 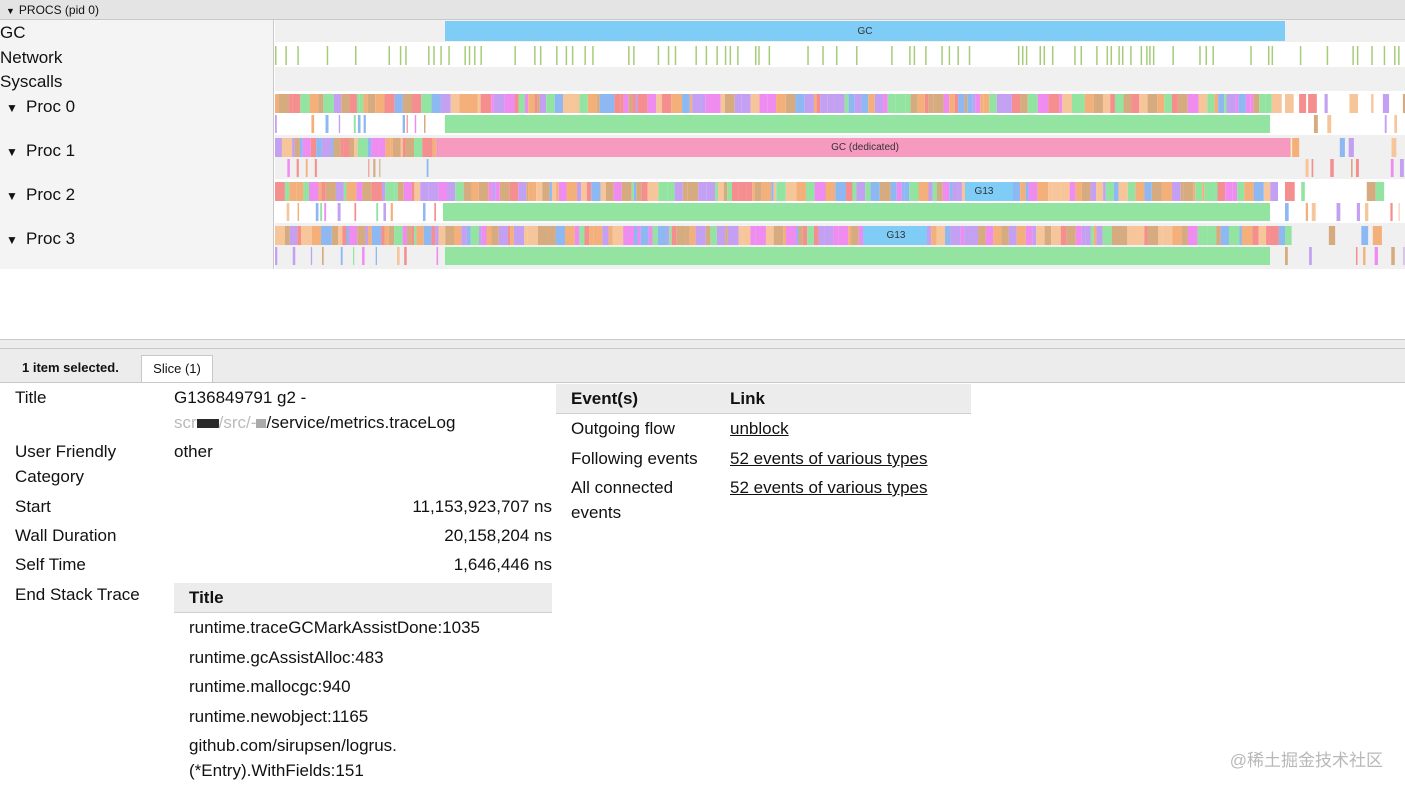 What do you see at coordinates (702, 10) in the screenshot?
I see `procs-header: ▼ PROCS (pid 0)` at bounding box center [702, 10].